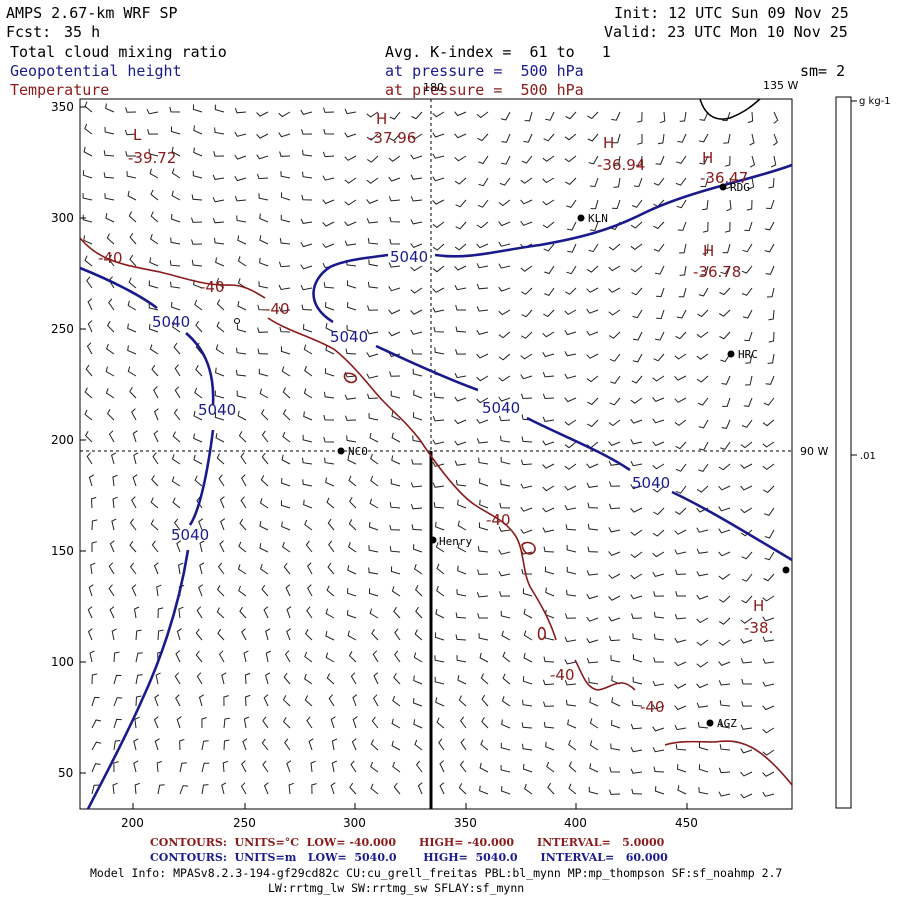 This screenshot has height=900, width=900. Describe the element at coordinates (484, 90) in the screenshot. I see `pressure-temp: at pressure = 500 hPa` at that location.